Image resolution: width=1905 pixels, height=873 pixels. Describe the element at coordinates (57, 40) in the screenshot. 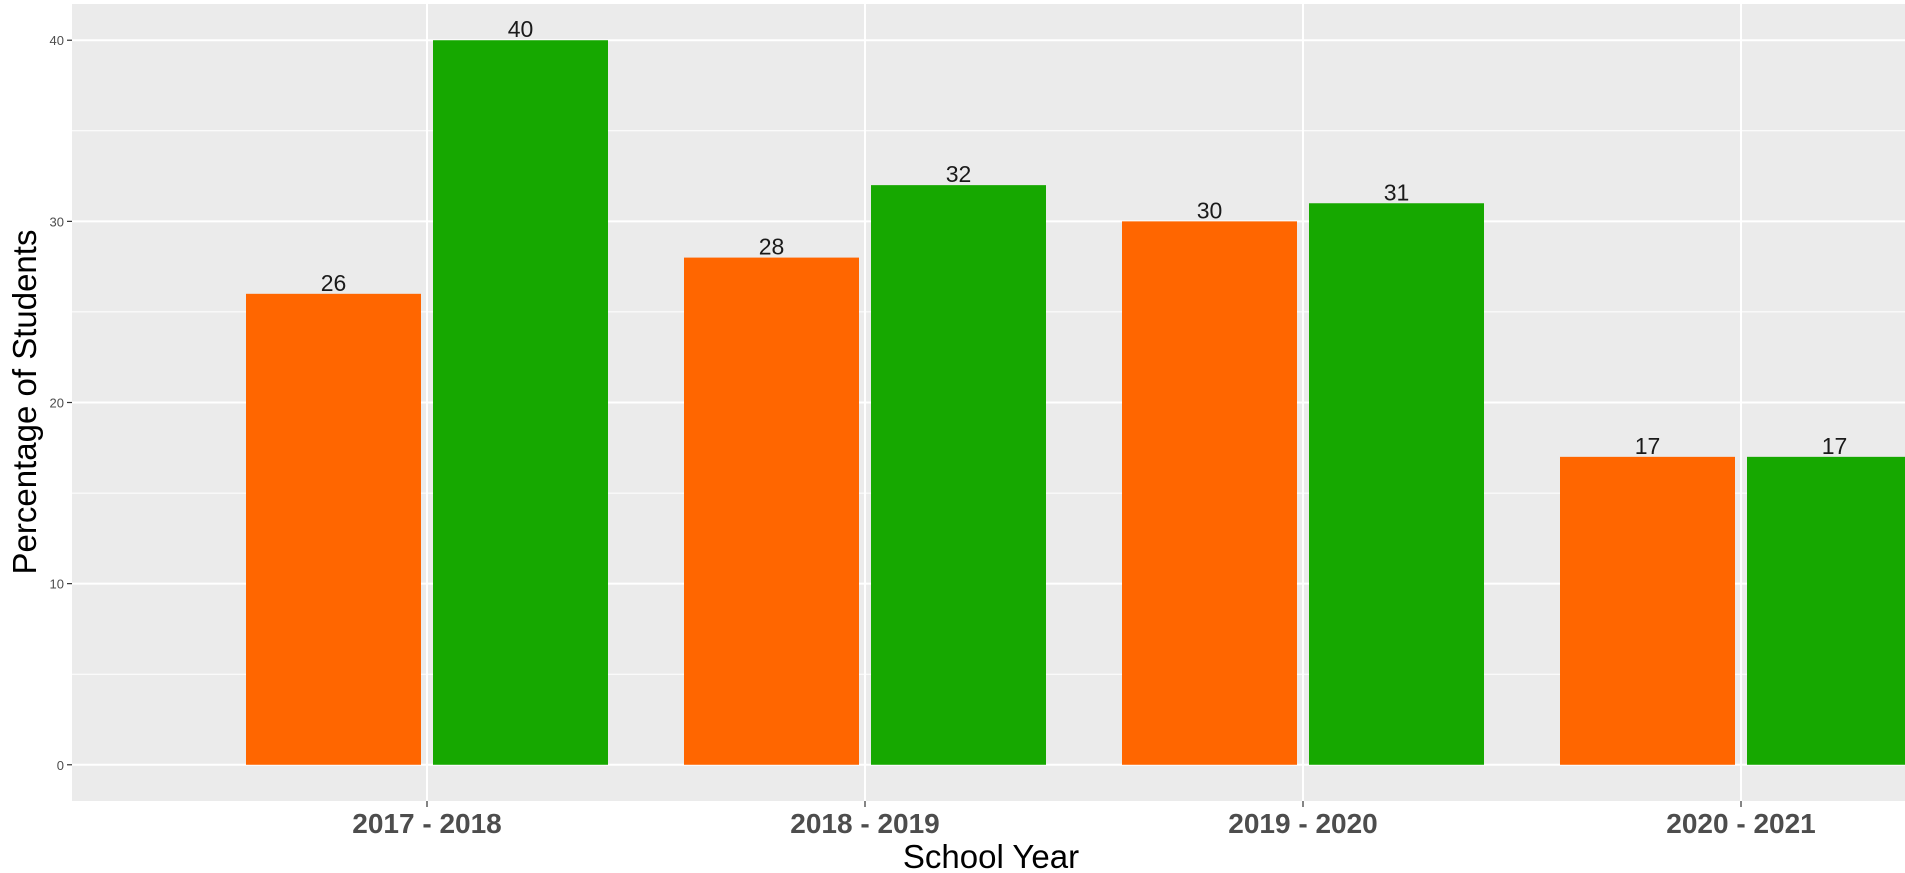

I see `y-tick-label: 40` at that location.